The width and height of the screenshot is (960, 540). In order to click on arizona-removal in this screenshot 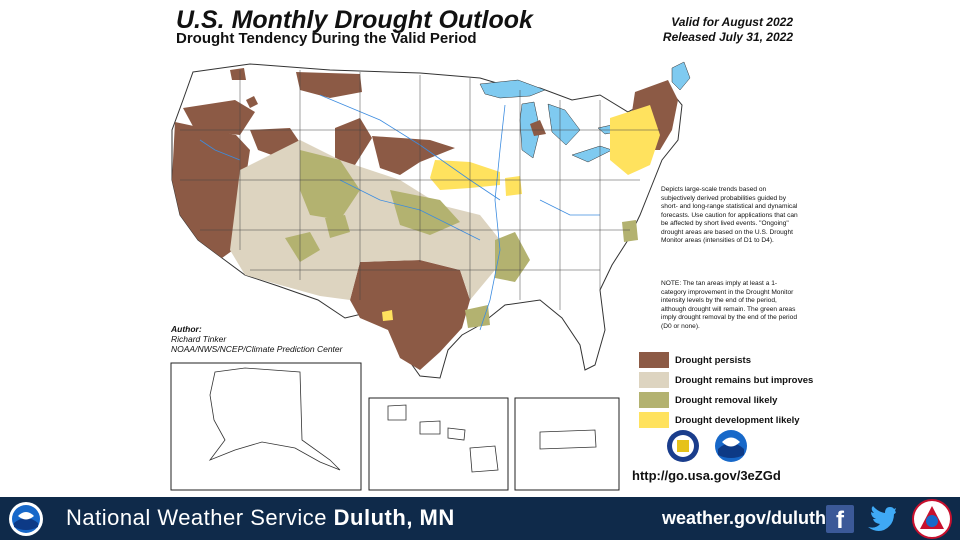, I will do `click(302, 247)`.